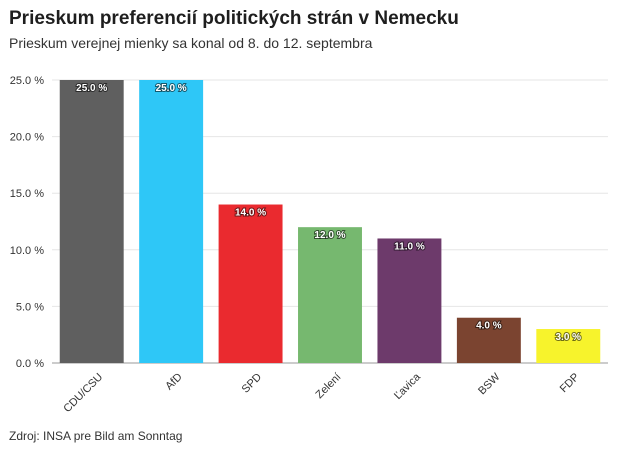 The height and width of the screenshot is (452, 625). I want to click on y-tick-label: 25.0 %, so click(27, 81).